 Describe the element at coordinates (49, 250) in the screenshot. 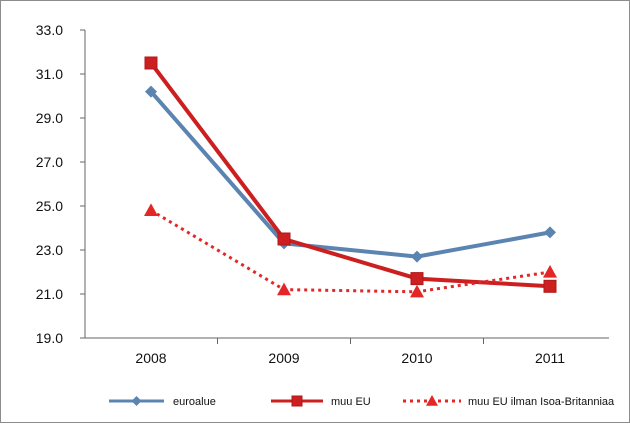

I see `y-tick-label: 23.0` at that location.